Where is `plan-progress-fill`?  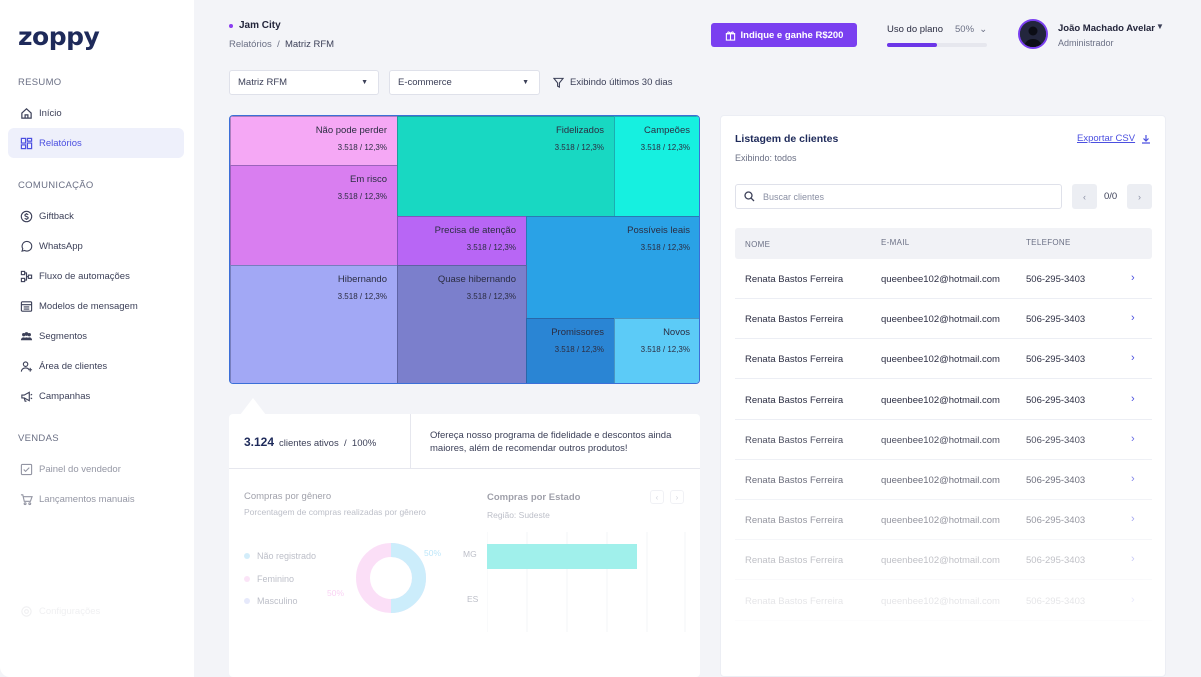
plan-progress-fill is located at coordinates (912, 45).